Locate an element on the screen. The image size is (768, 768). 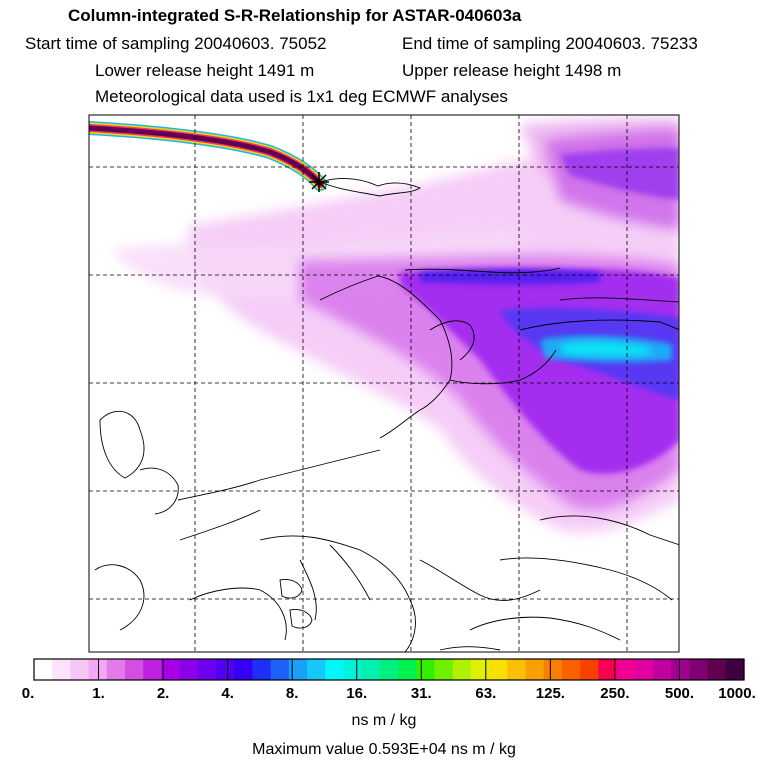
colorbar-label: 1000. is located at coordinates (737, 693).